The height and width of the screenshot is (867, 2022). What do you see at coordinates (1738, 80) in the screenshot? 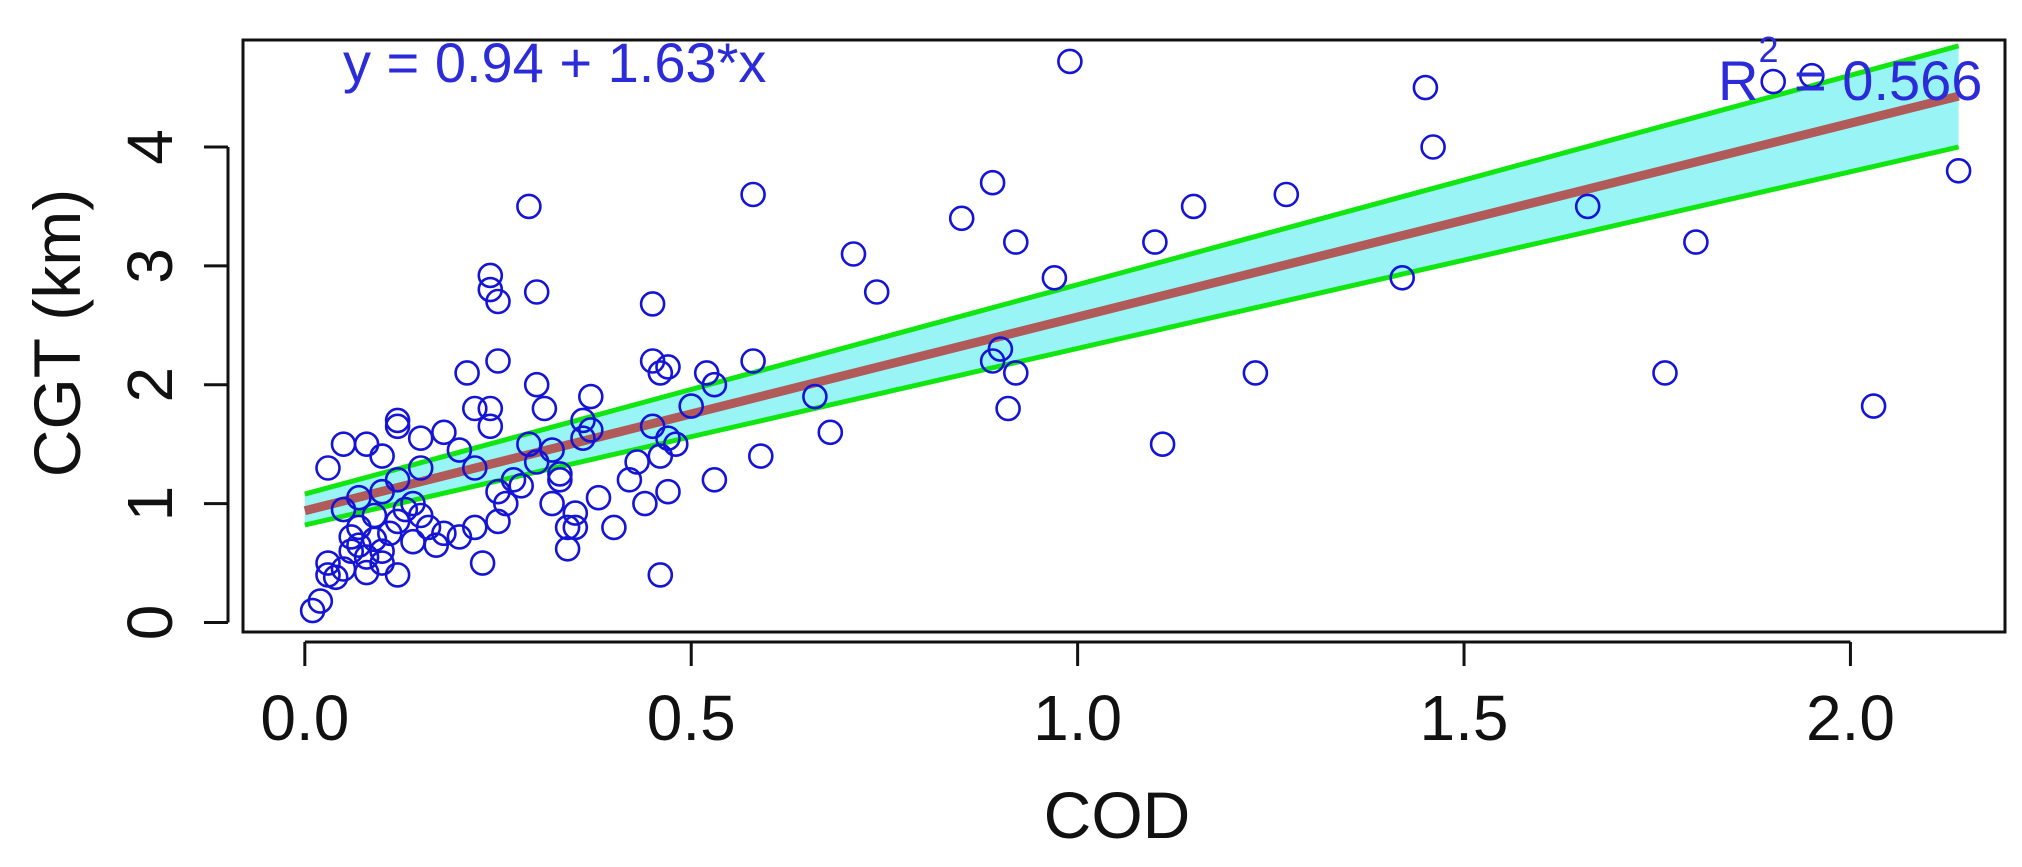
I see `r-squared-r: R` at bounding box center [1738, 80].